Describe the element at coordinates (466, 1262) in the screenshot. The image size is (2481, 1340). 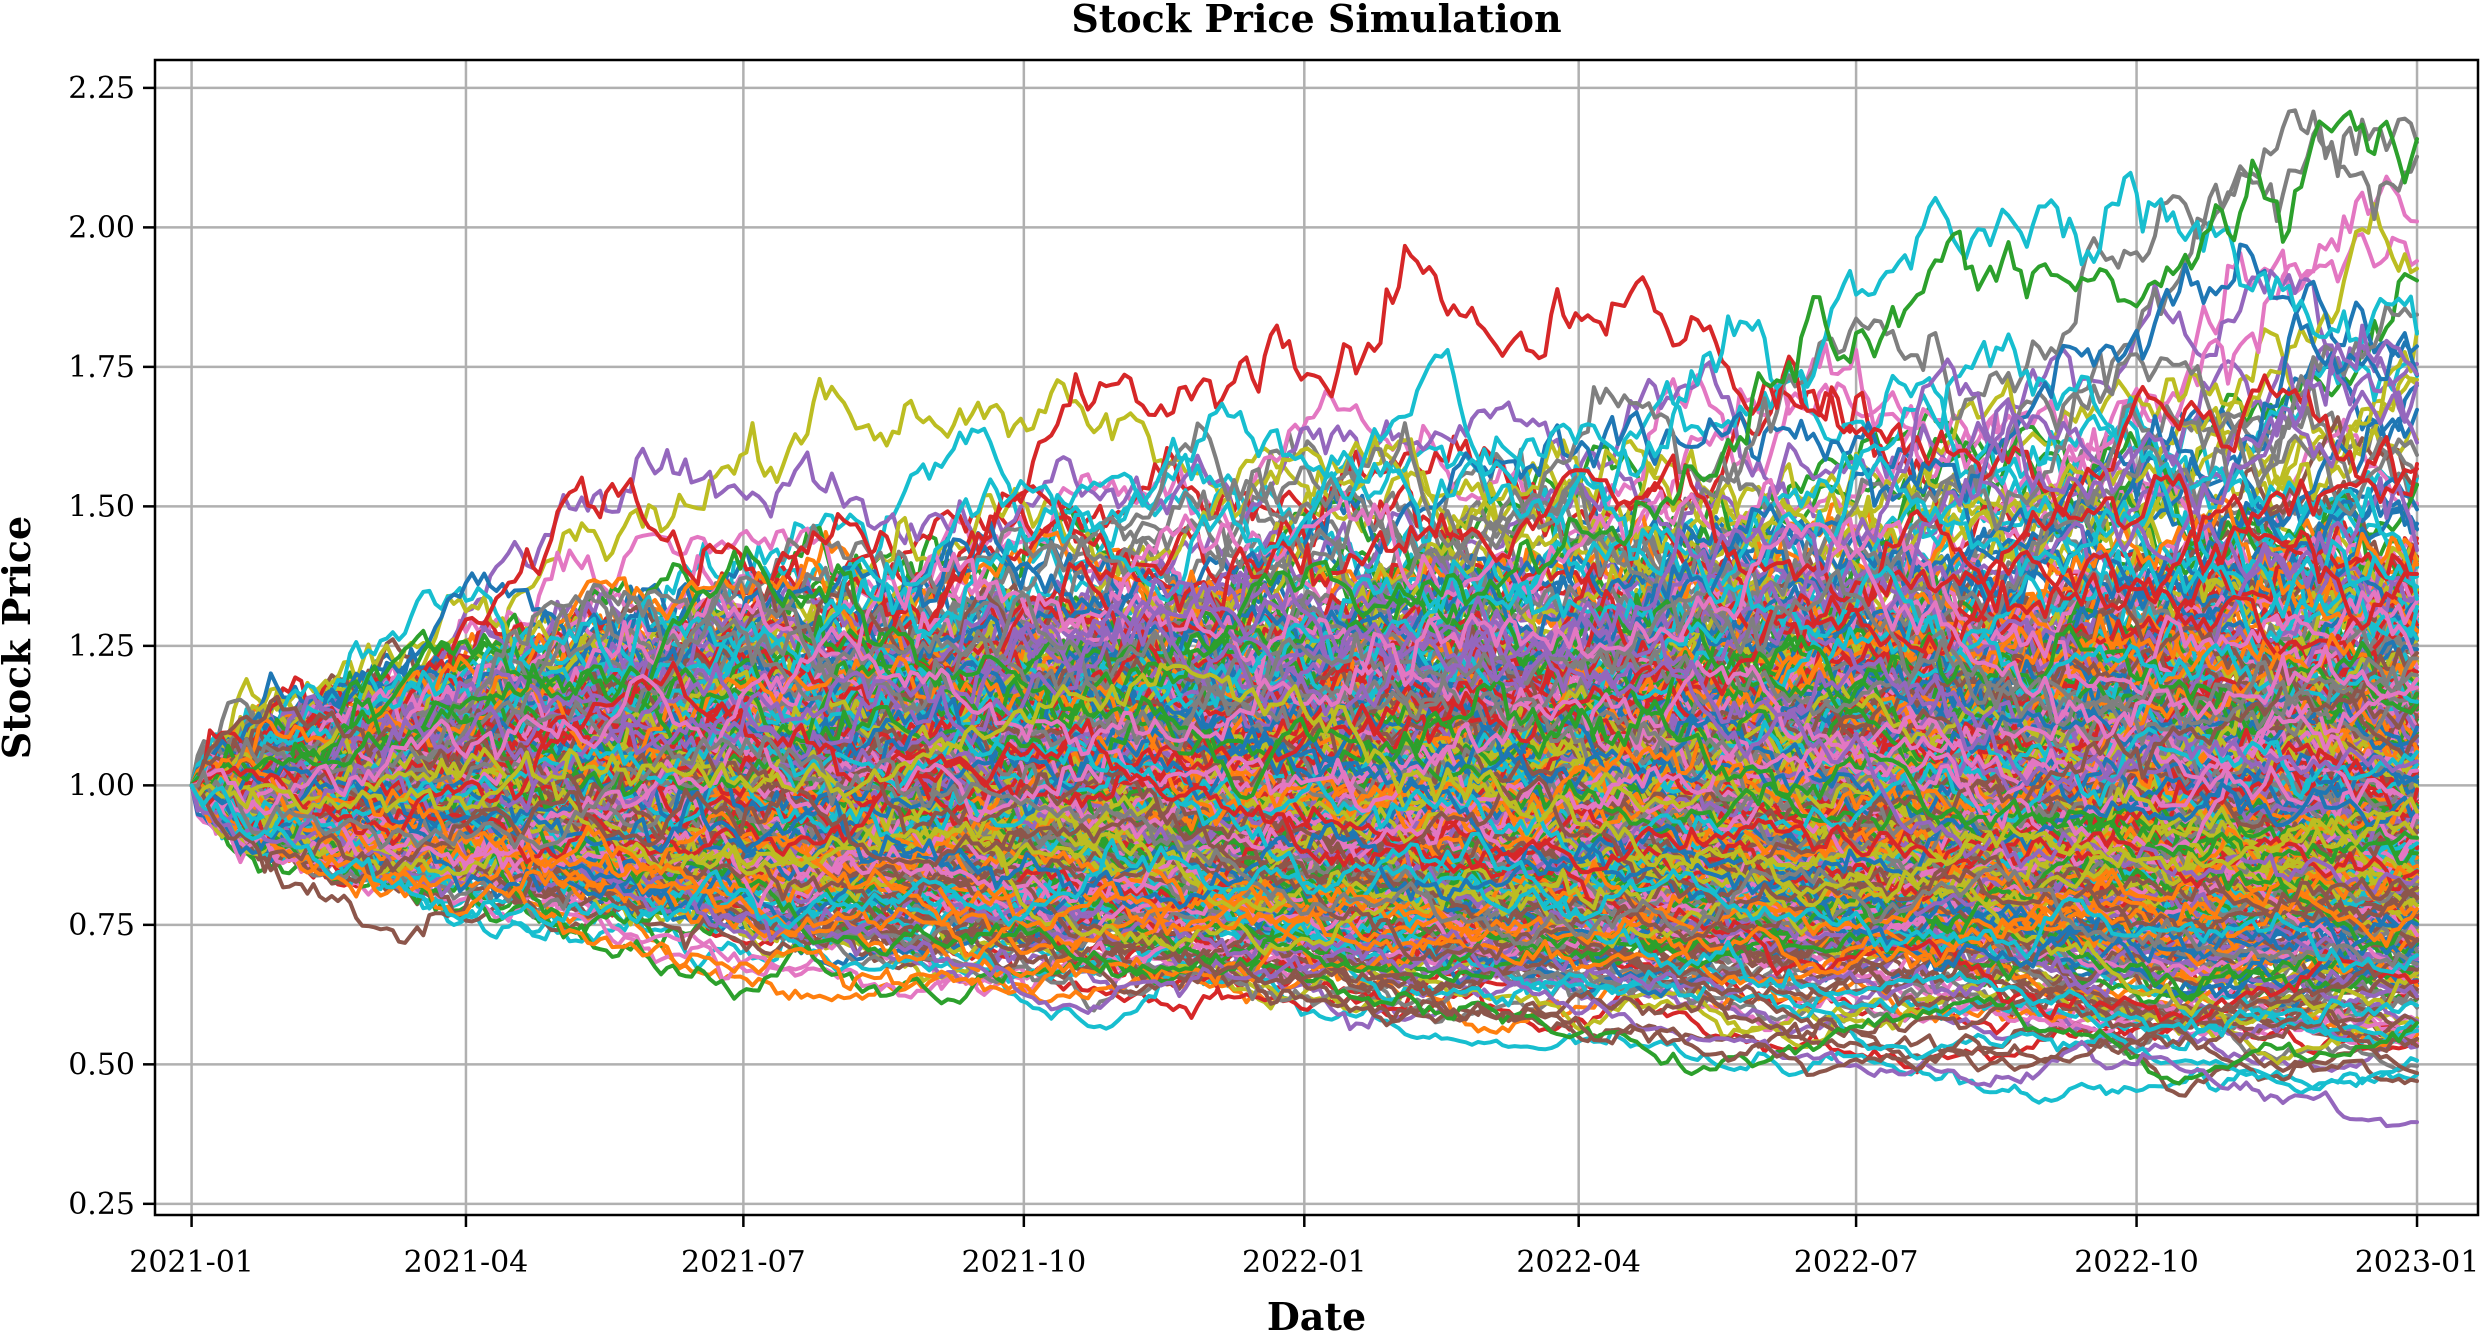
I see `x-tick-label: 2021-04` at that location.